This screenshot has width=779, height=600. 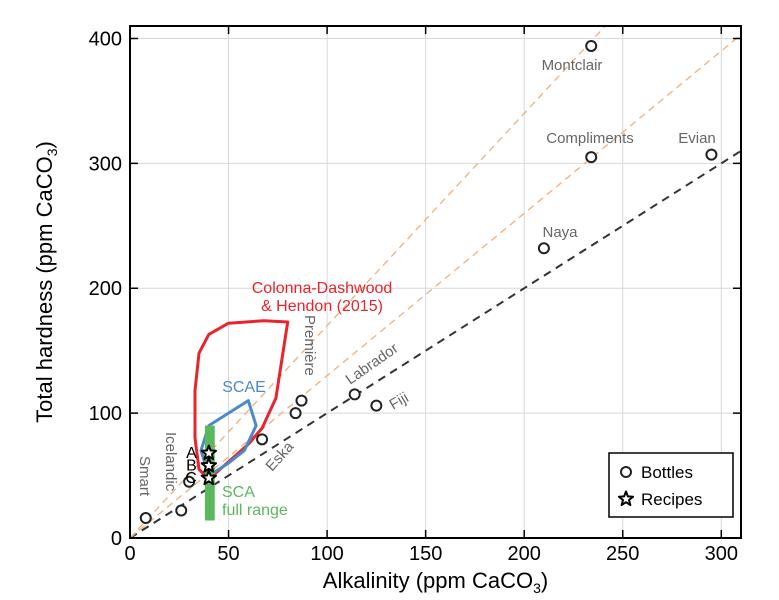 I want to click on y-tick-label-300: 300, so click(x=105, y=164).